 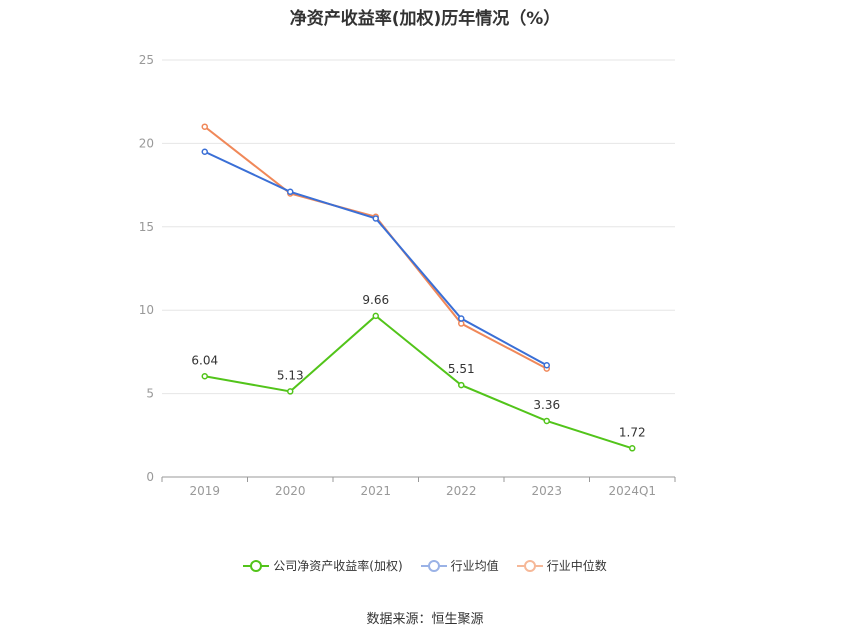 What do you see at coordinates (146, 227) in the screenshot?
I see `y-tick-label: 15` at bounding box center [146, 227].